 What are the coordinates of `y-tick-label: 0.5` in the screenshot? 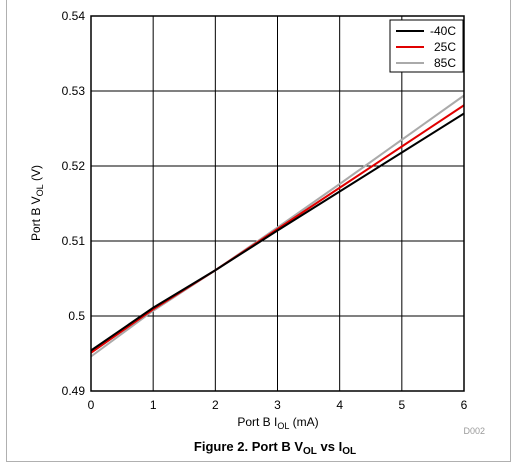 It's located at (76, 316).